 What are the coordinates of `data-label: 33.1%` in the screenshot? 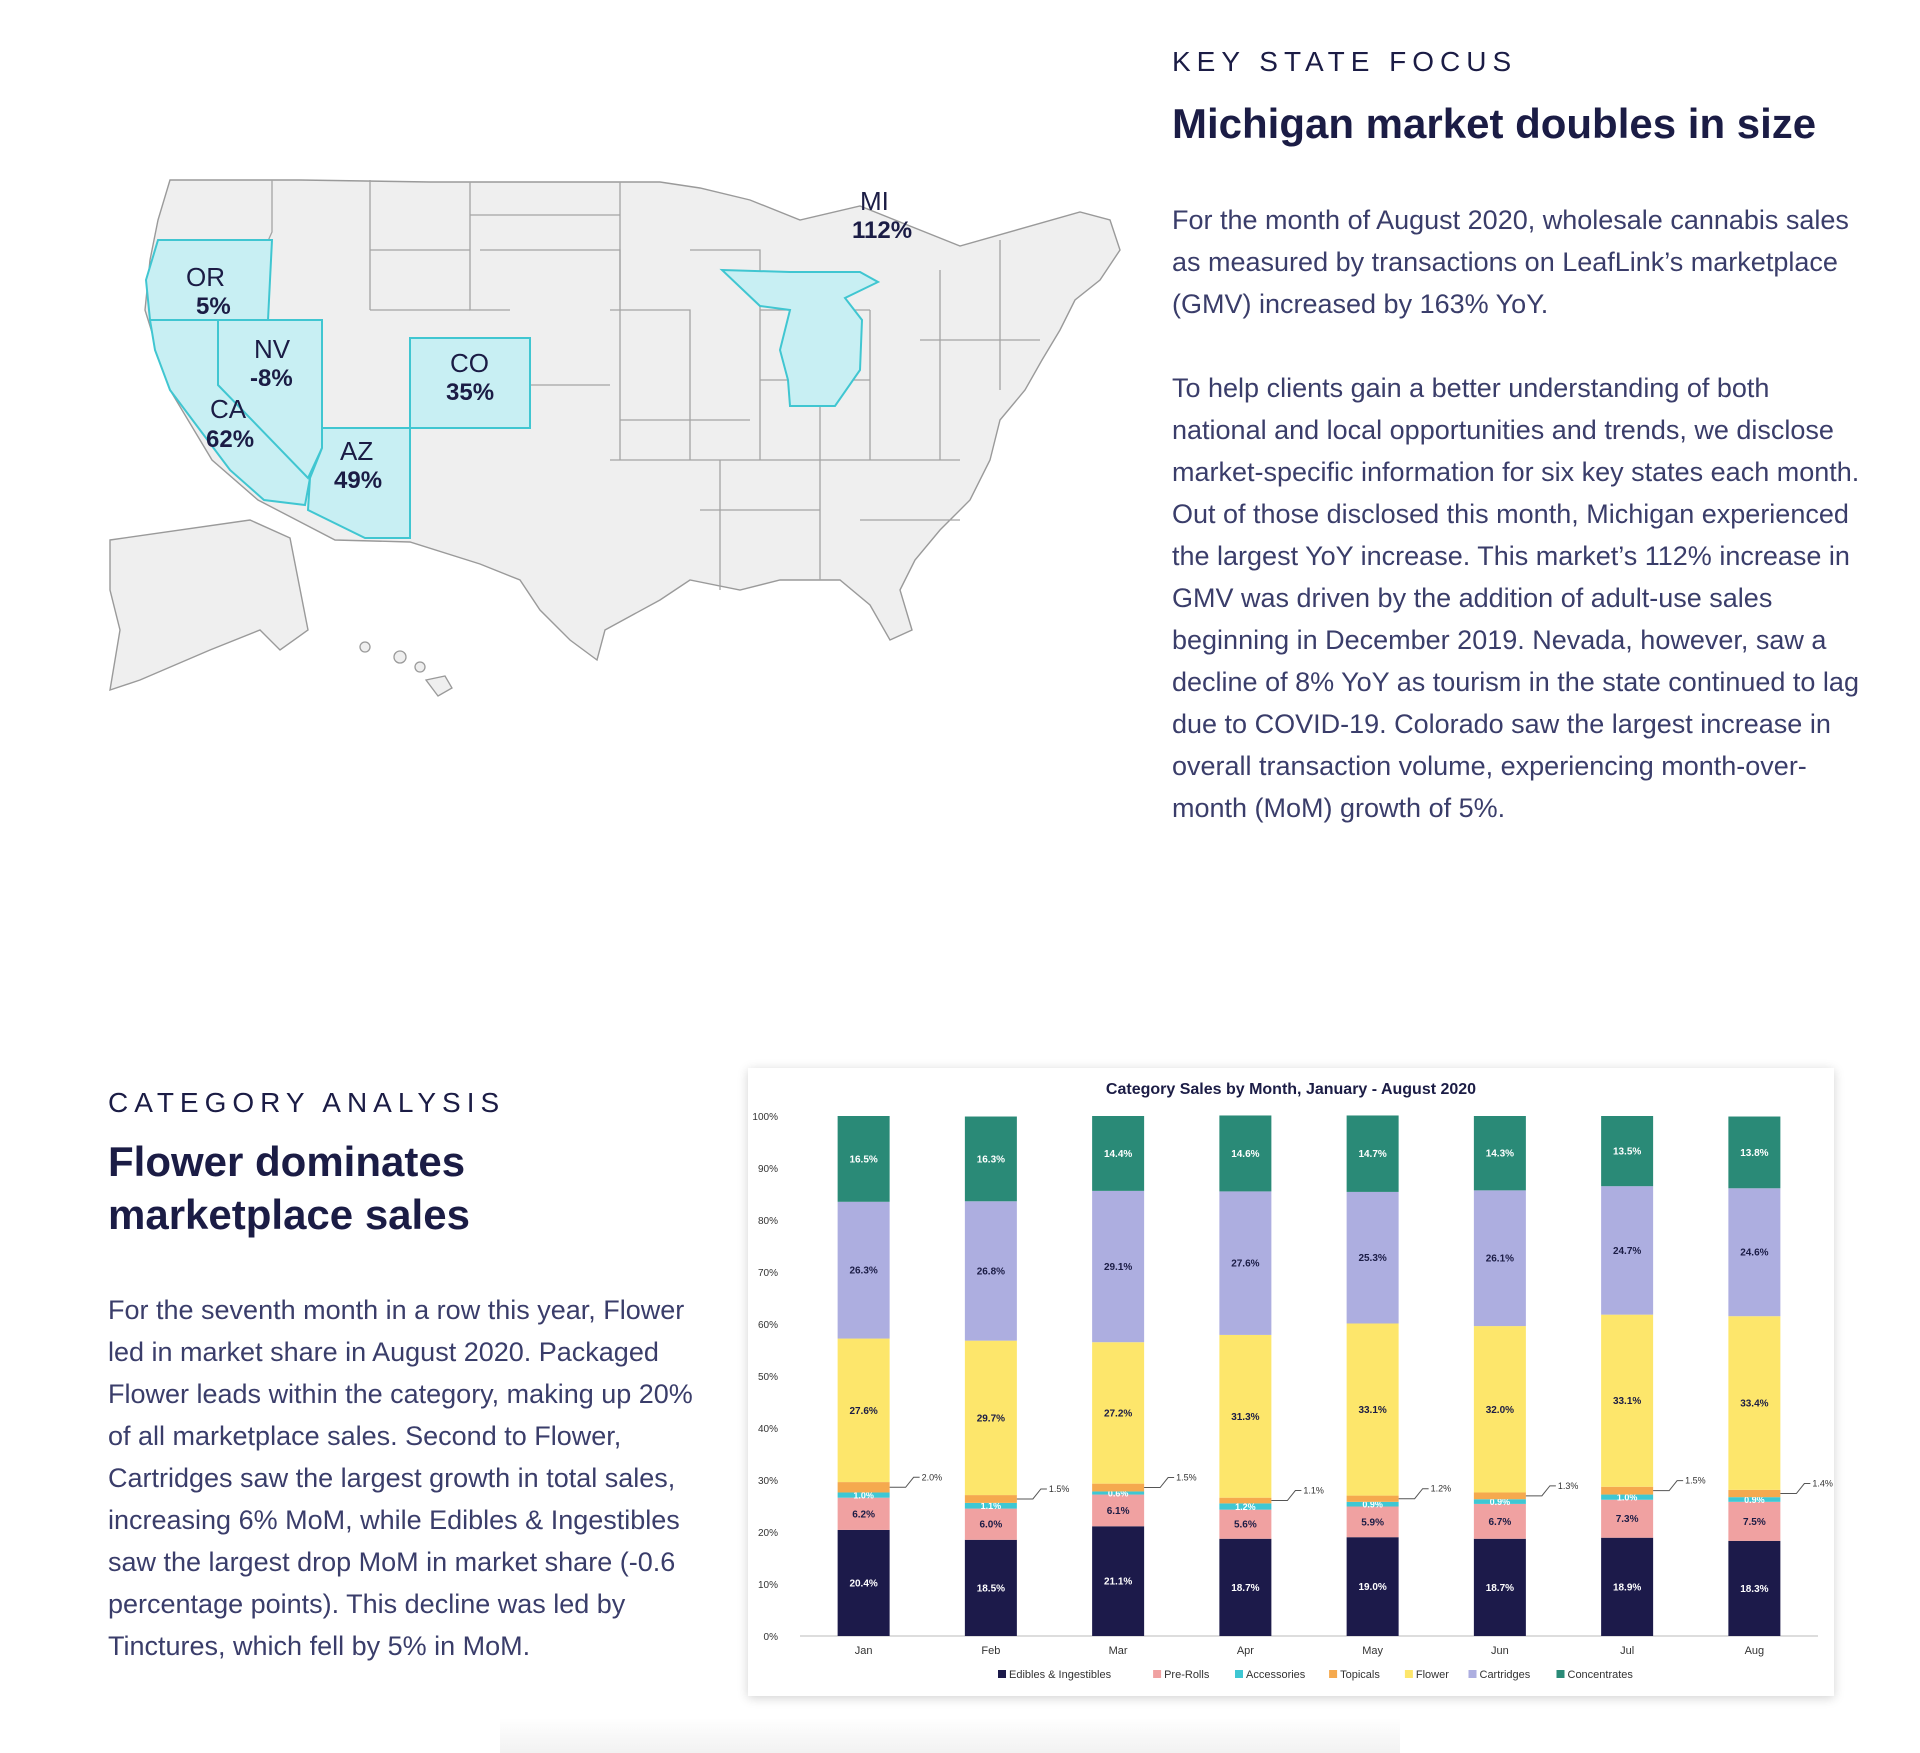 It's located at (1372, 1410).